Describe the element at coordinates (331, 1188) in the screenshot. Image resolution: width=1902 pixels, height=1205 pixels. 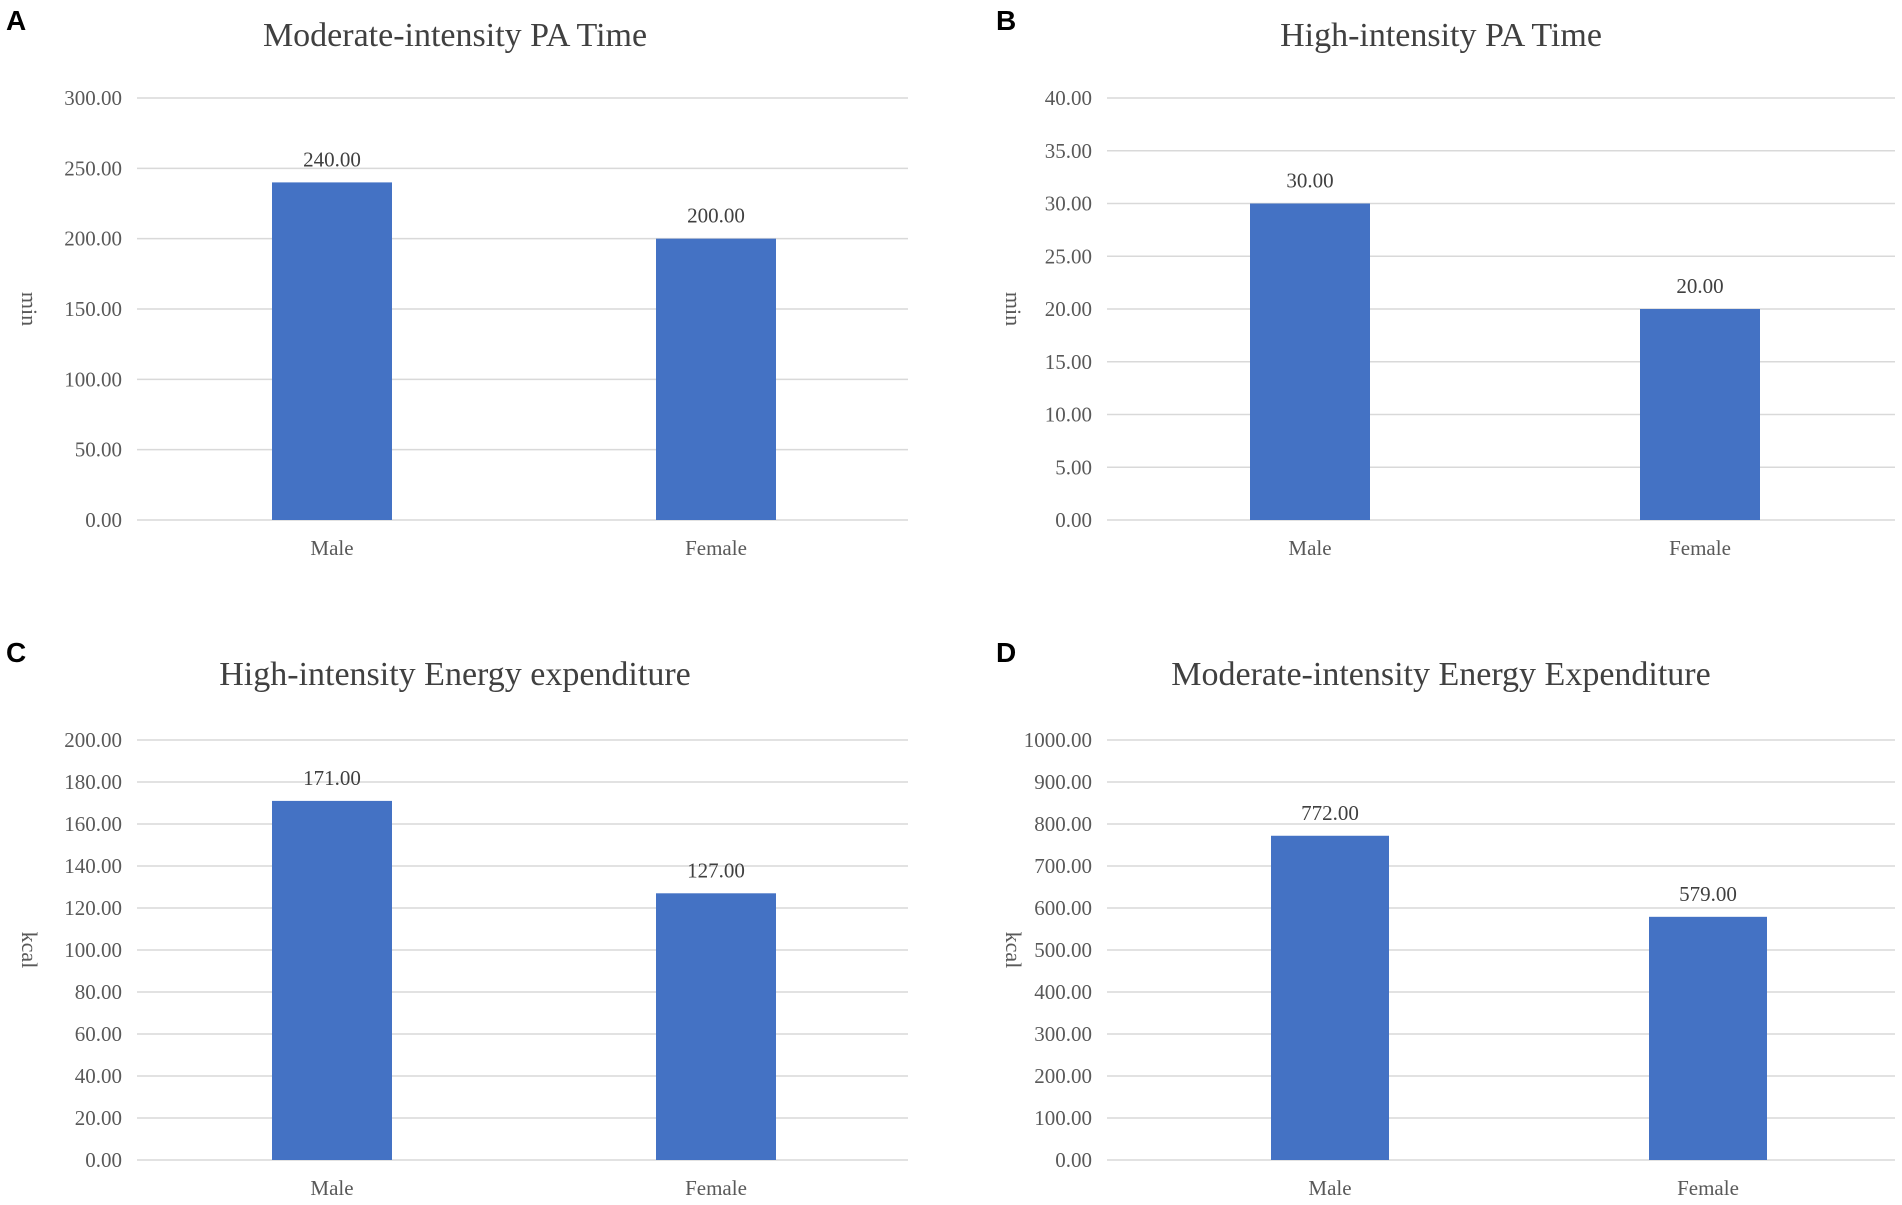
I see `category-label-c-male: Male` at that location.